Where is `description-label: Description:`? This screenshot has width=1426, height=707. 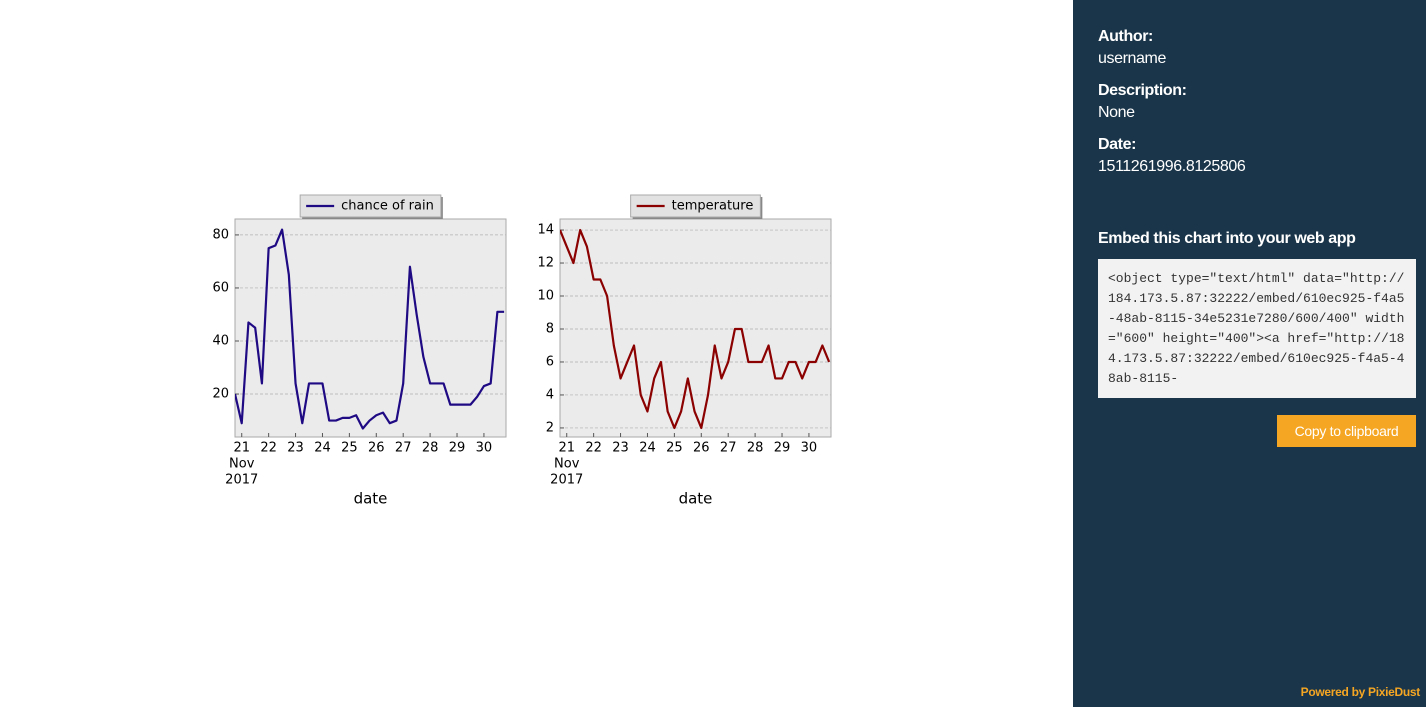
description-label: Description: is located at coordinates (1142, 90).